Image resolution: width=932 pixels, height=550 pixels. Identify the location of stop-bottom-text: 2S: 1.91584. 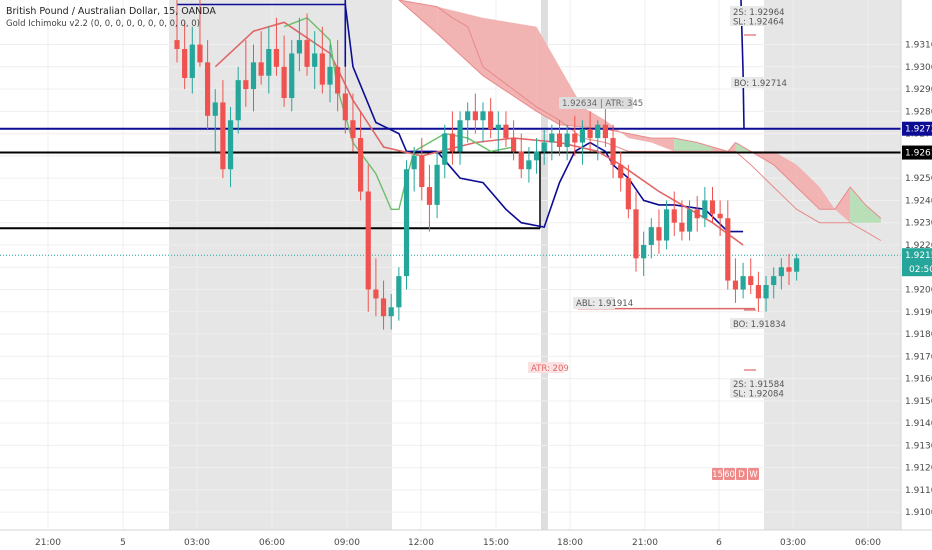
(759, 385).